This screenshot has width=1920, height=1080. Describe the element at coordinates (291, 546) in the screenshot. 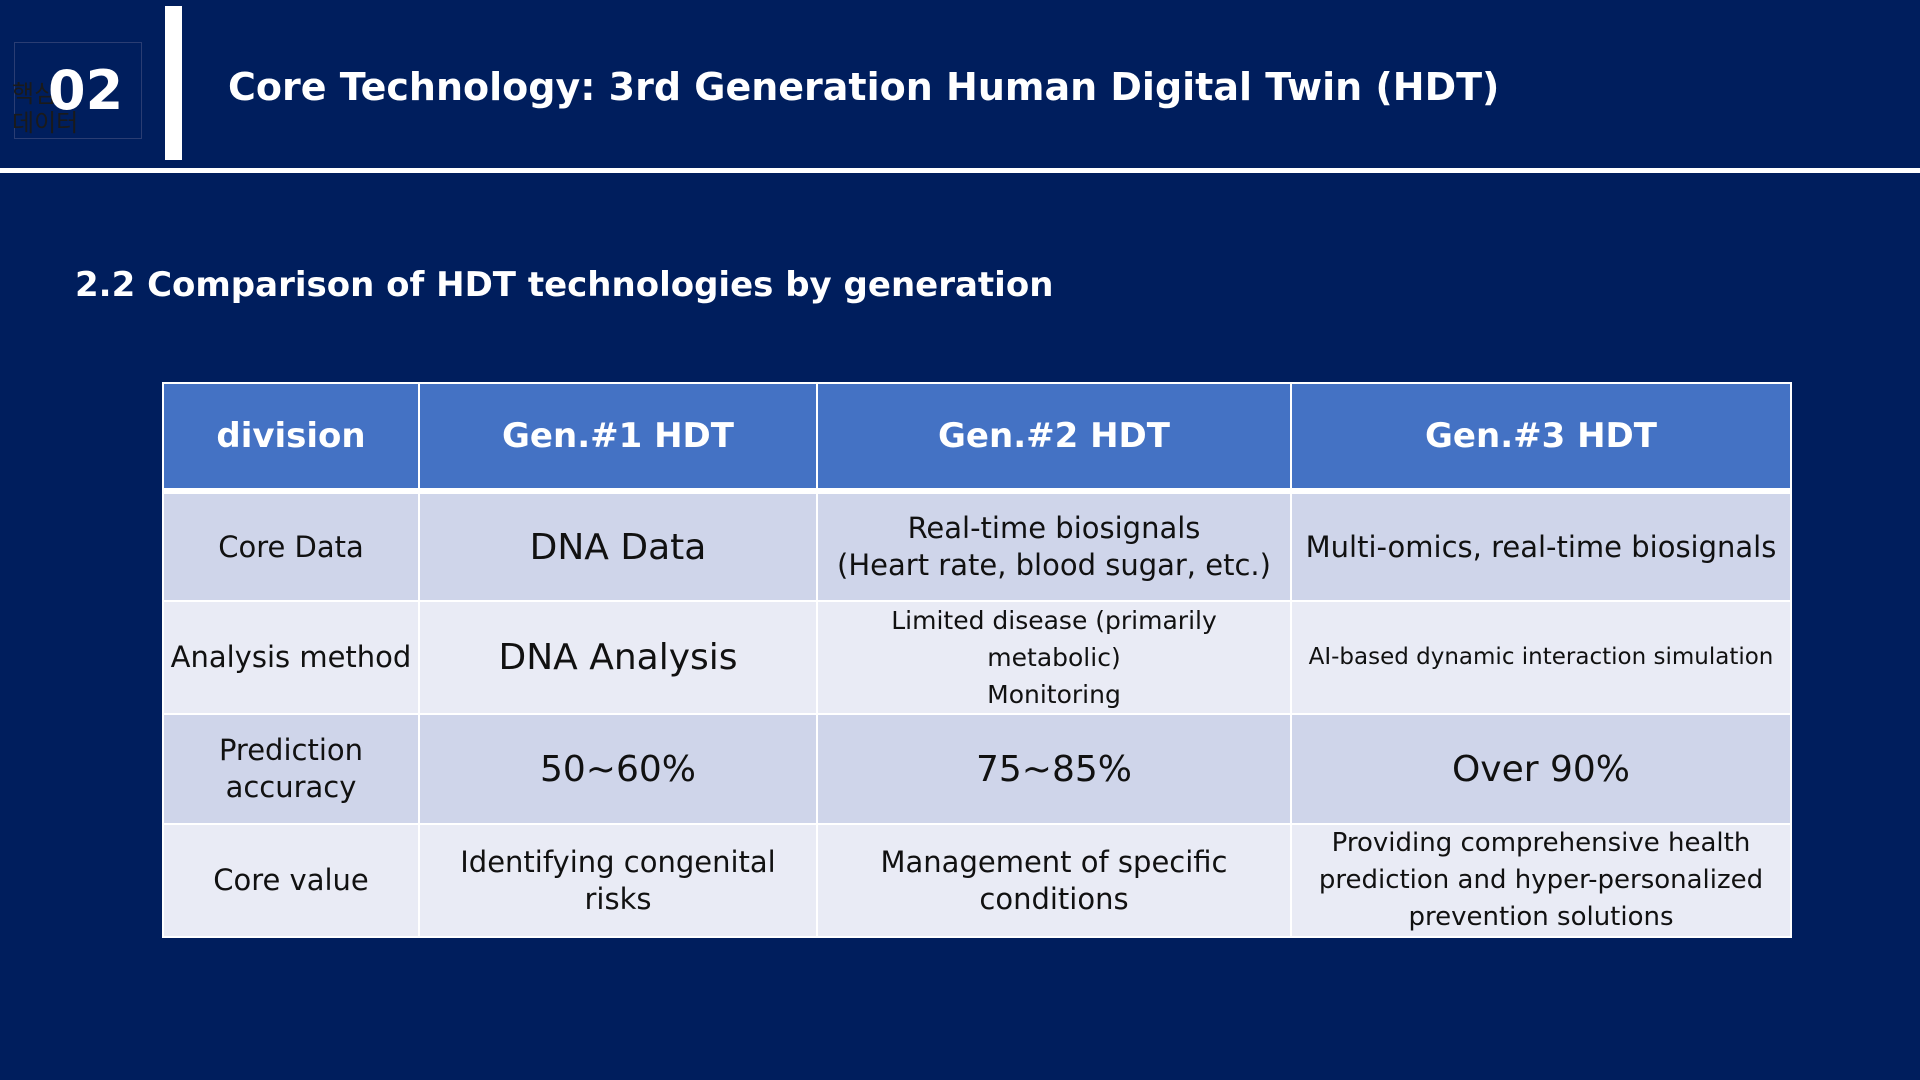

I see `row-label-core-data: Core Data` at that location.